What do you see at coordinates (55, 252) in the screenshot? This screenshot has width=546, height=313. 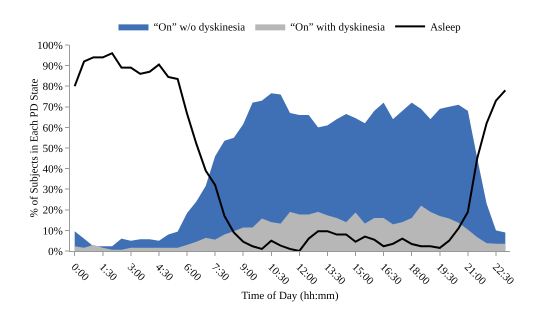 I see `y-tick-label: 0%` at bounding box center [55, 252].